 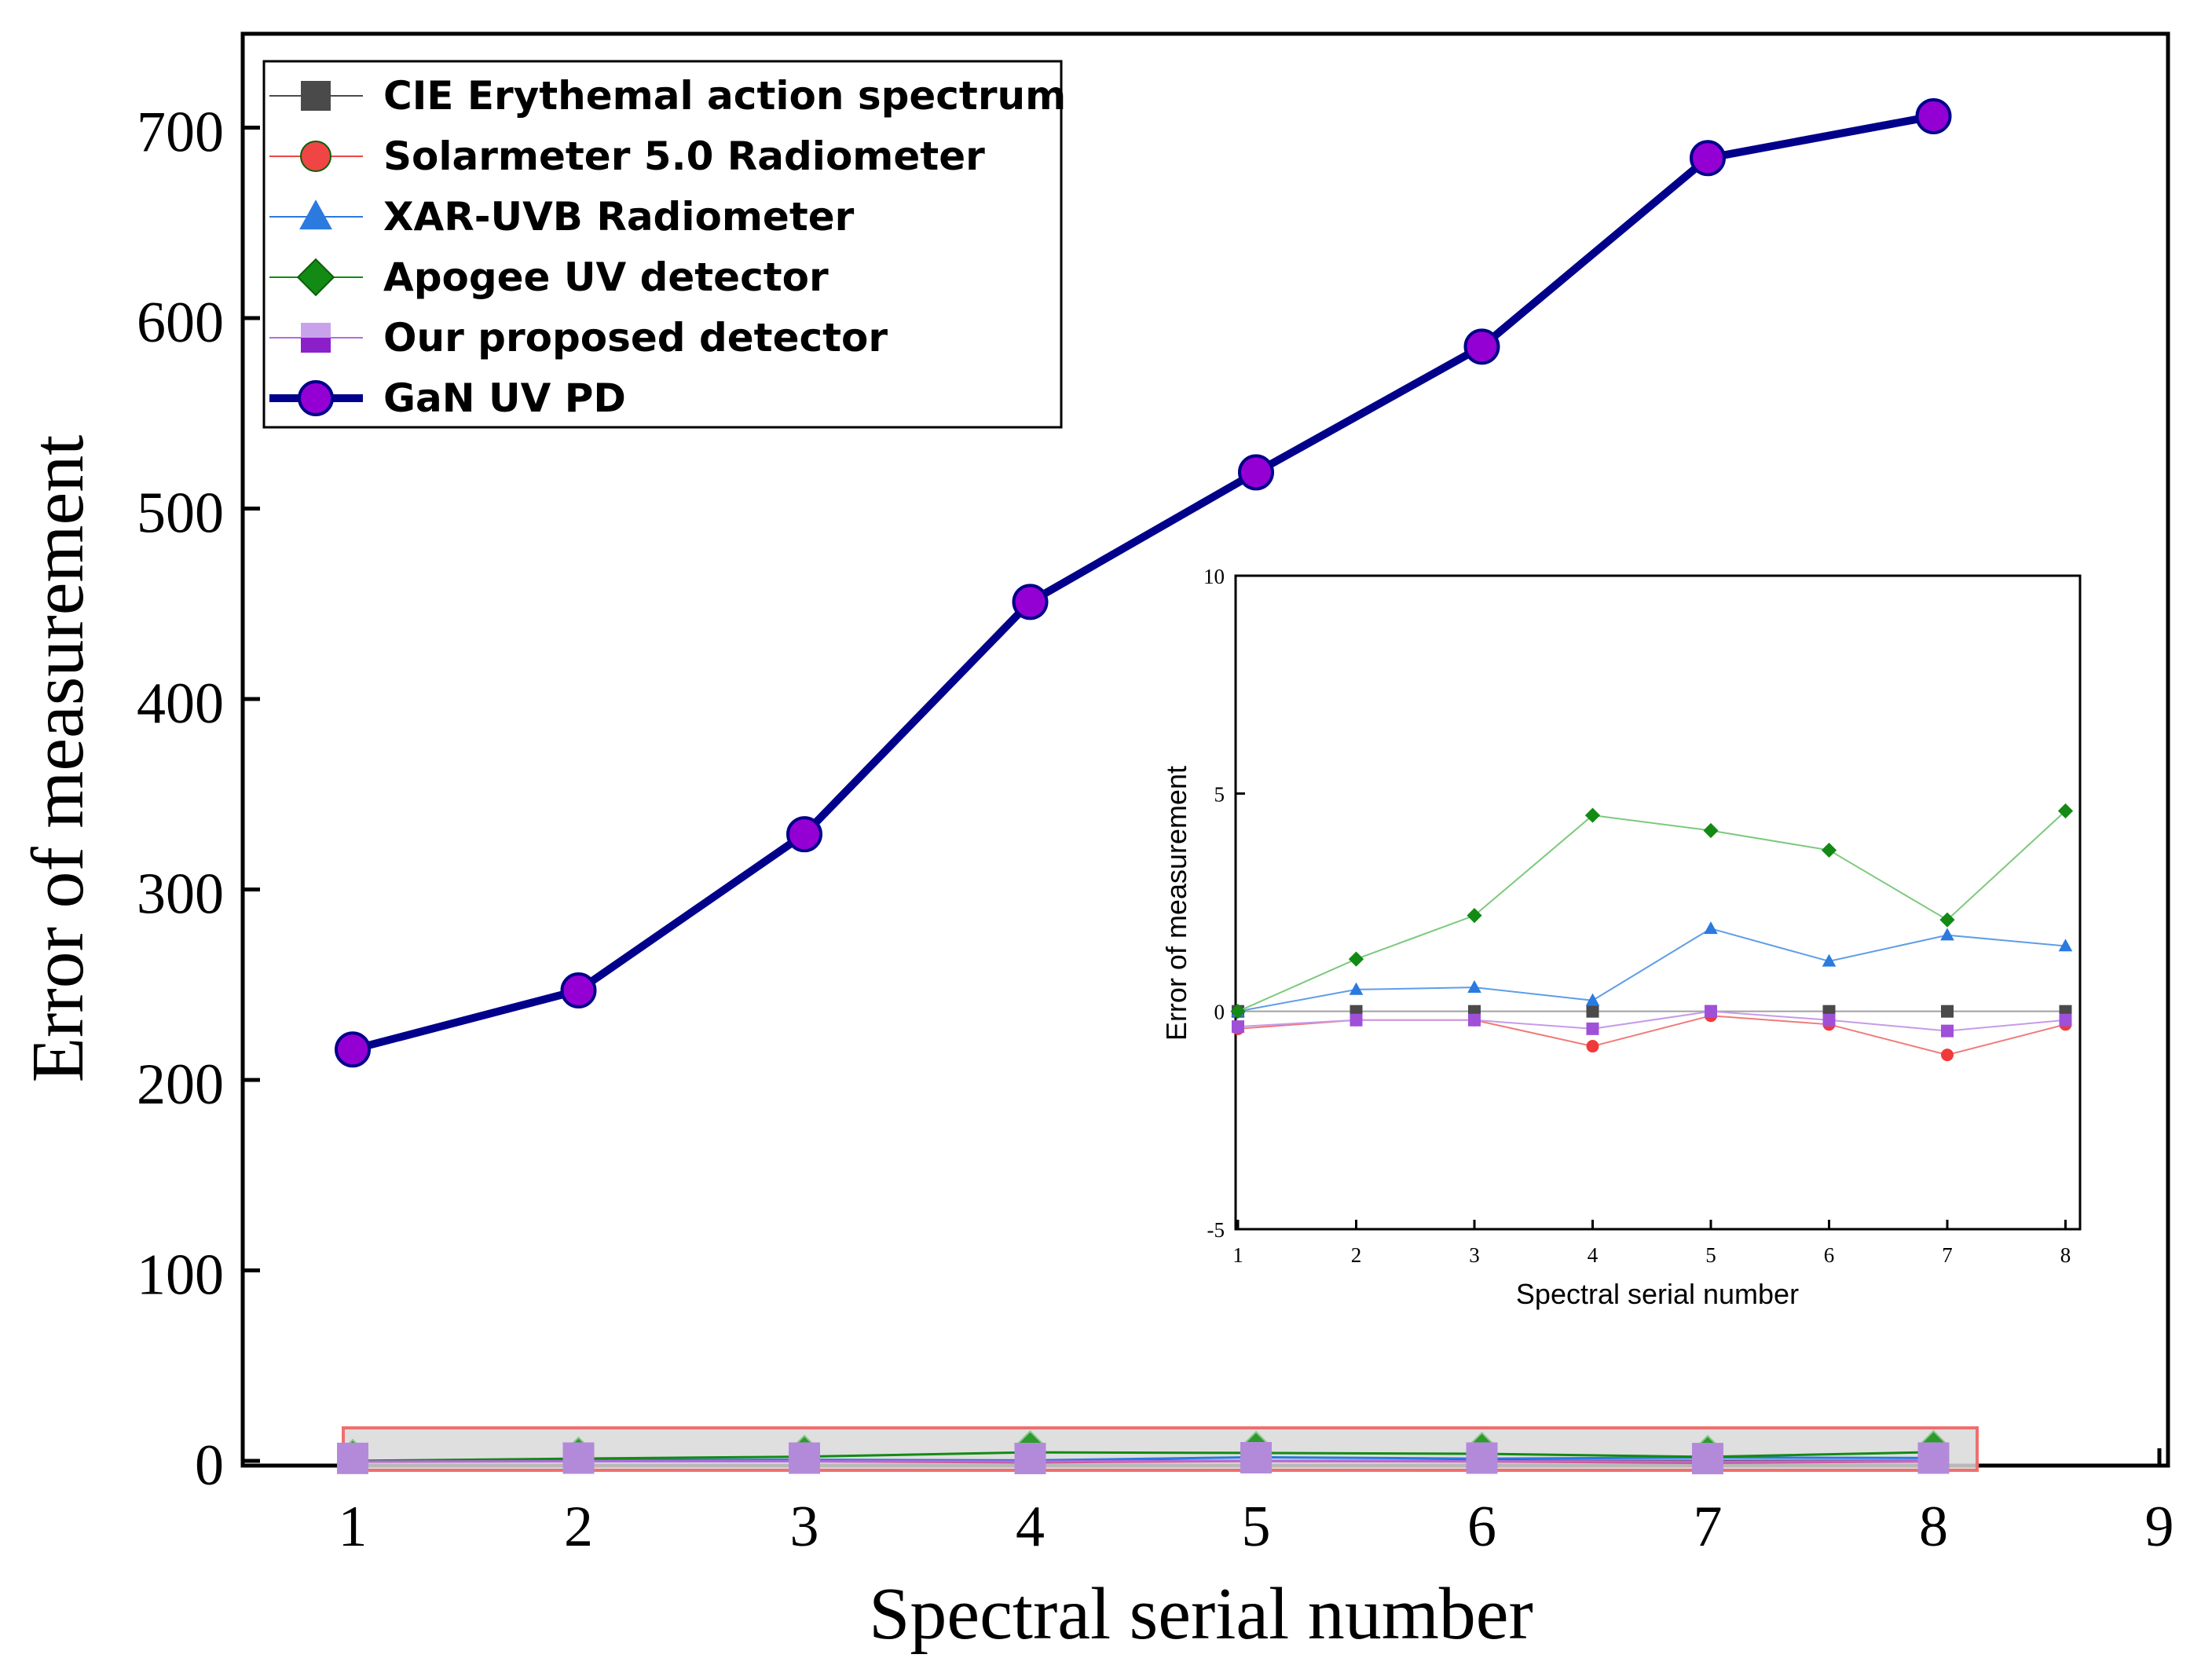 What do you see at coordinates (210, 1465) in the screenshot?
I see `y-tick-label-0: 0` at bounding box center [210, 1465].